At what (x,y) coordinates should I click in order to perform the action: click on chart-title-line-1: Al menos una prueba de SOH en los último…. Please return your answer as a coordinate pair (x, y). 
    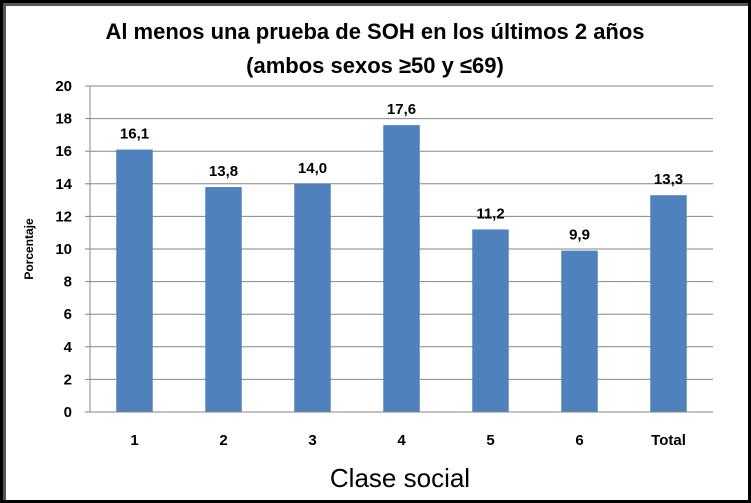
    Looking at the image, I should click on (374, 31).